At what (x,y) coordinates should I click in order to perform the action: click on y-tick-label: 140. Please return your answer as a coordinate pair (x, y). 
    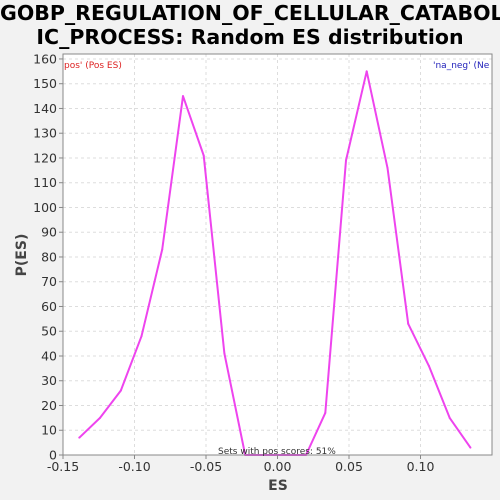
    Looking at the image, I should click on (45, 108).